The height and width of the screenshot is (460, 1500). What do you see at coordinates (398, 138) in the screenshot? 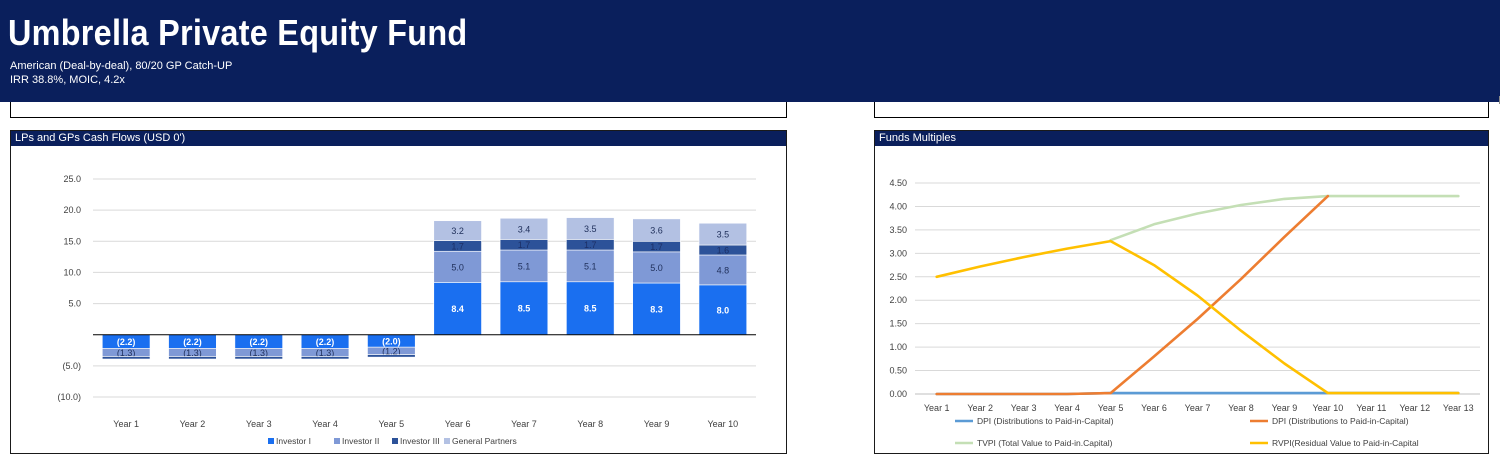
I see `cashflow-chart-title: LPs and GPs Cash Flows (USD 0')` at bounding box center [398, 138].